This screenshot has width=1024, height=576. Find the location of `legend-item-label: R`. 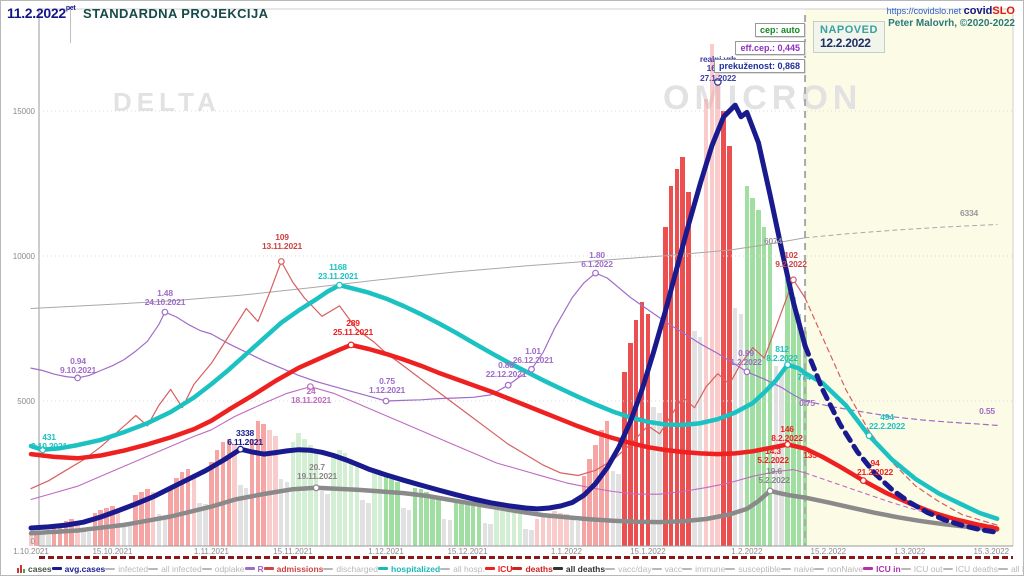

legend-item-label: R is located at coordinates (260, 568).